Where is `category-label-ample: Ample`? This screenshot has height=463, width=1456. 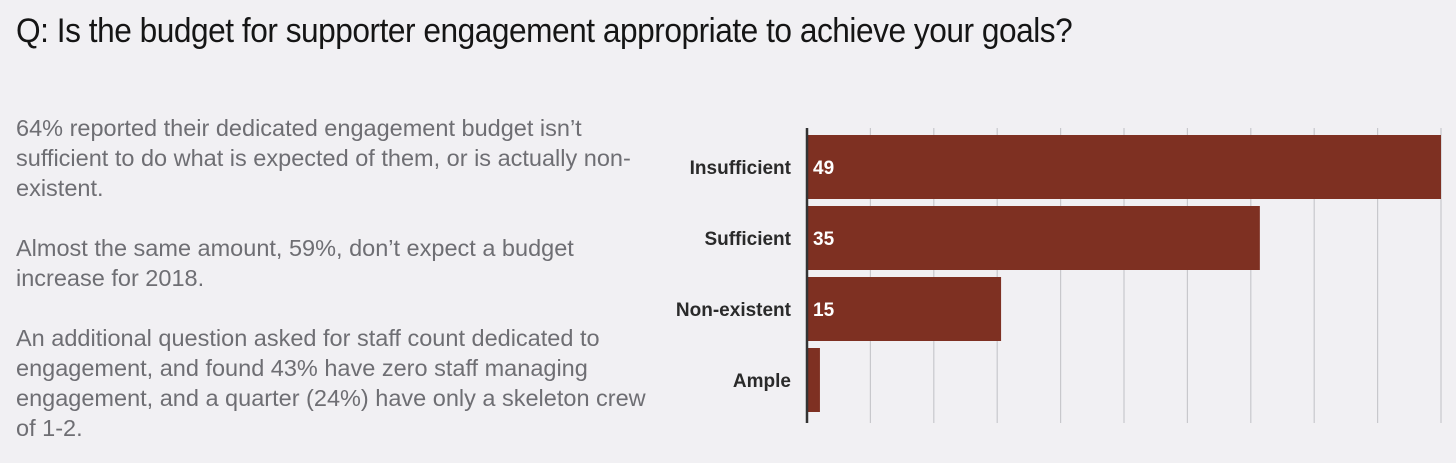
category-label-ample: Ample is located at coordinates (762, 381).